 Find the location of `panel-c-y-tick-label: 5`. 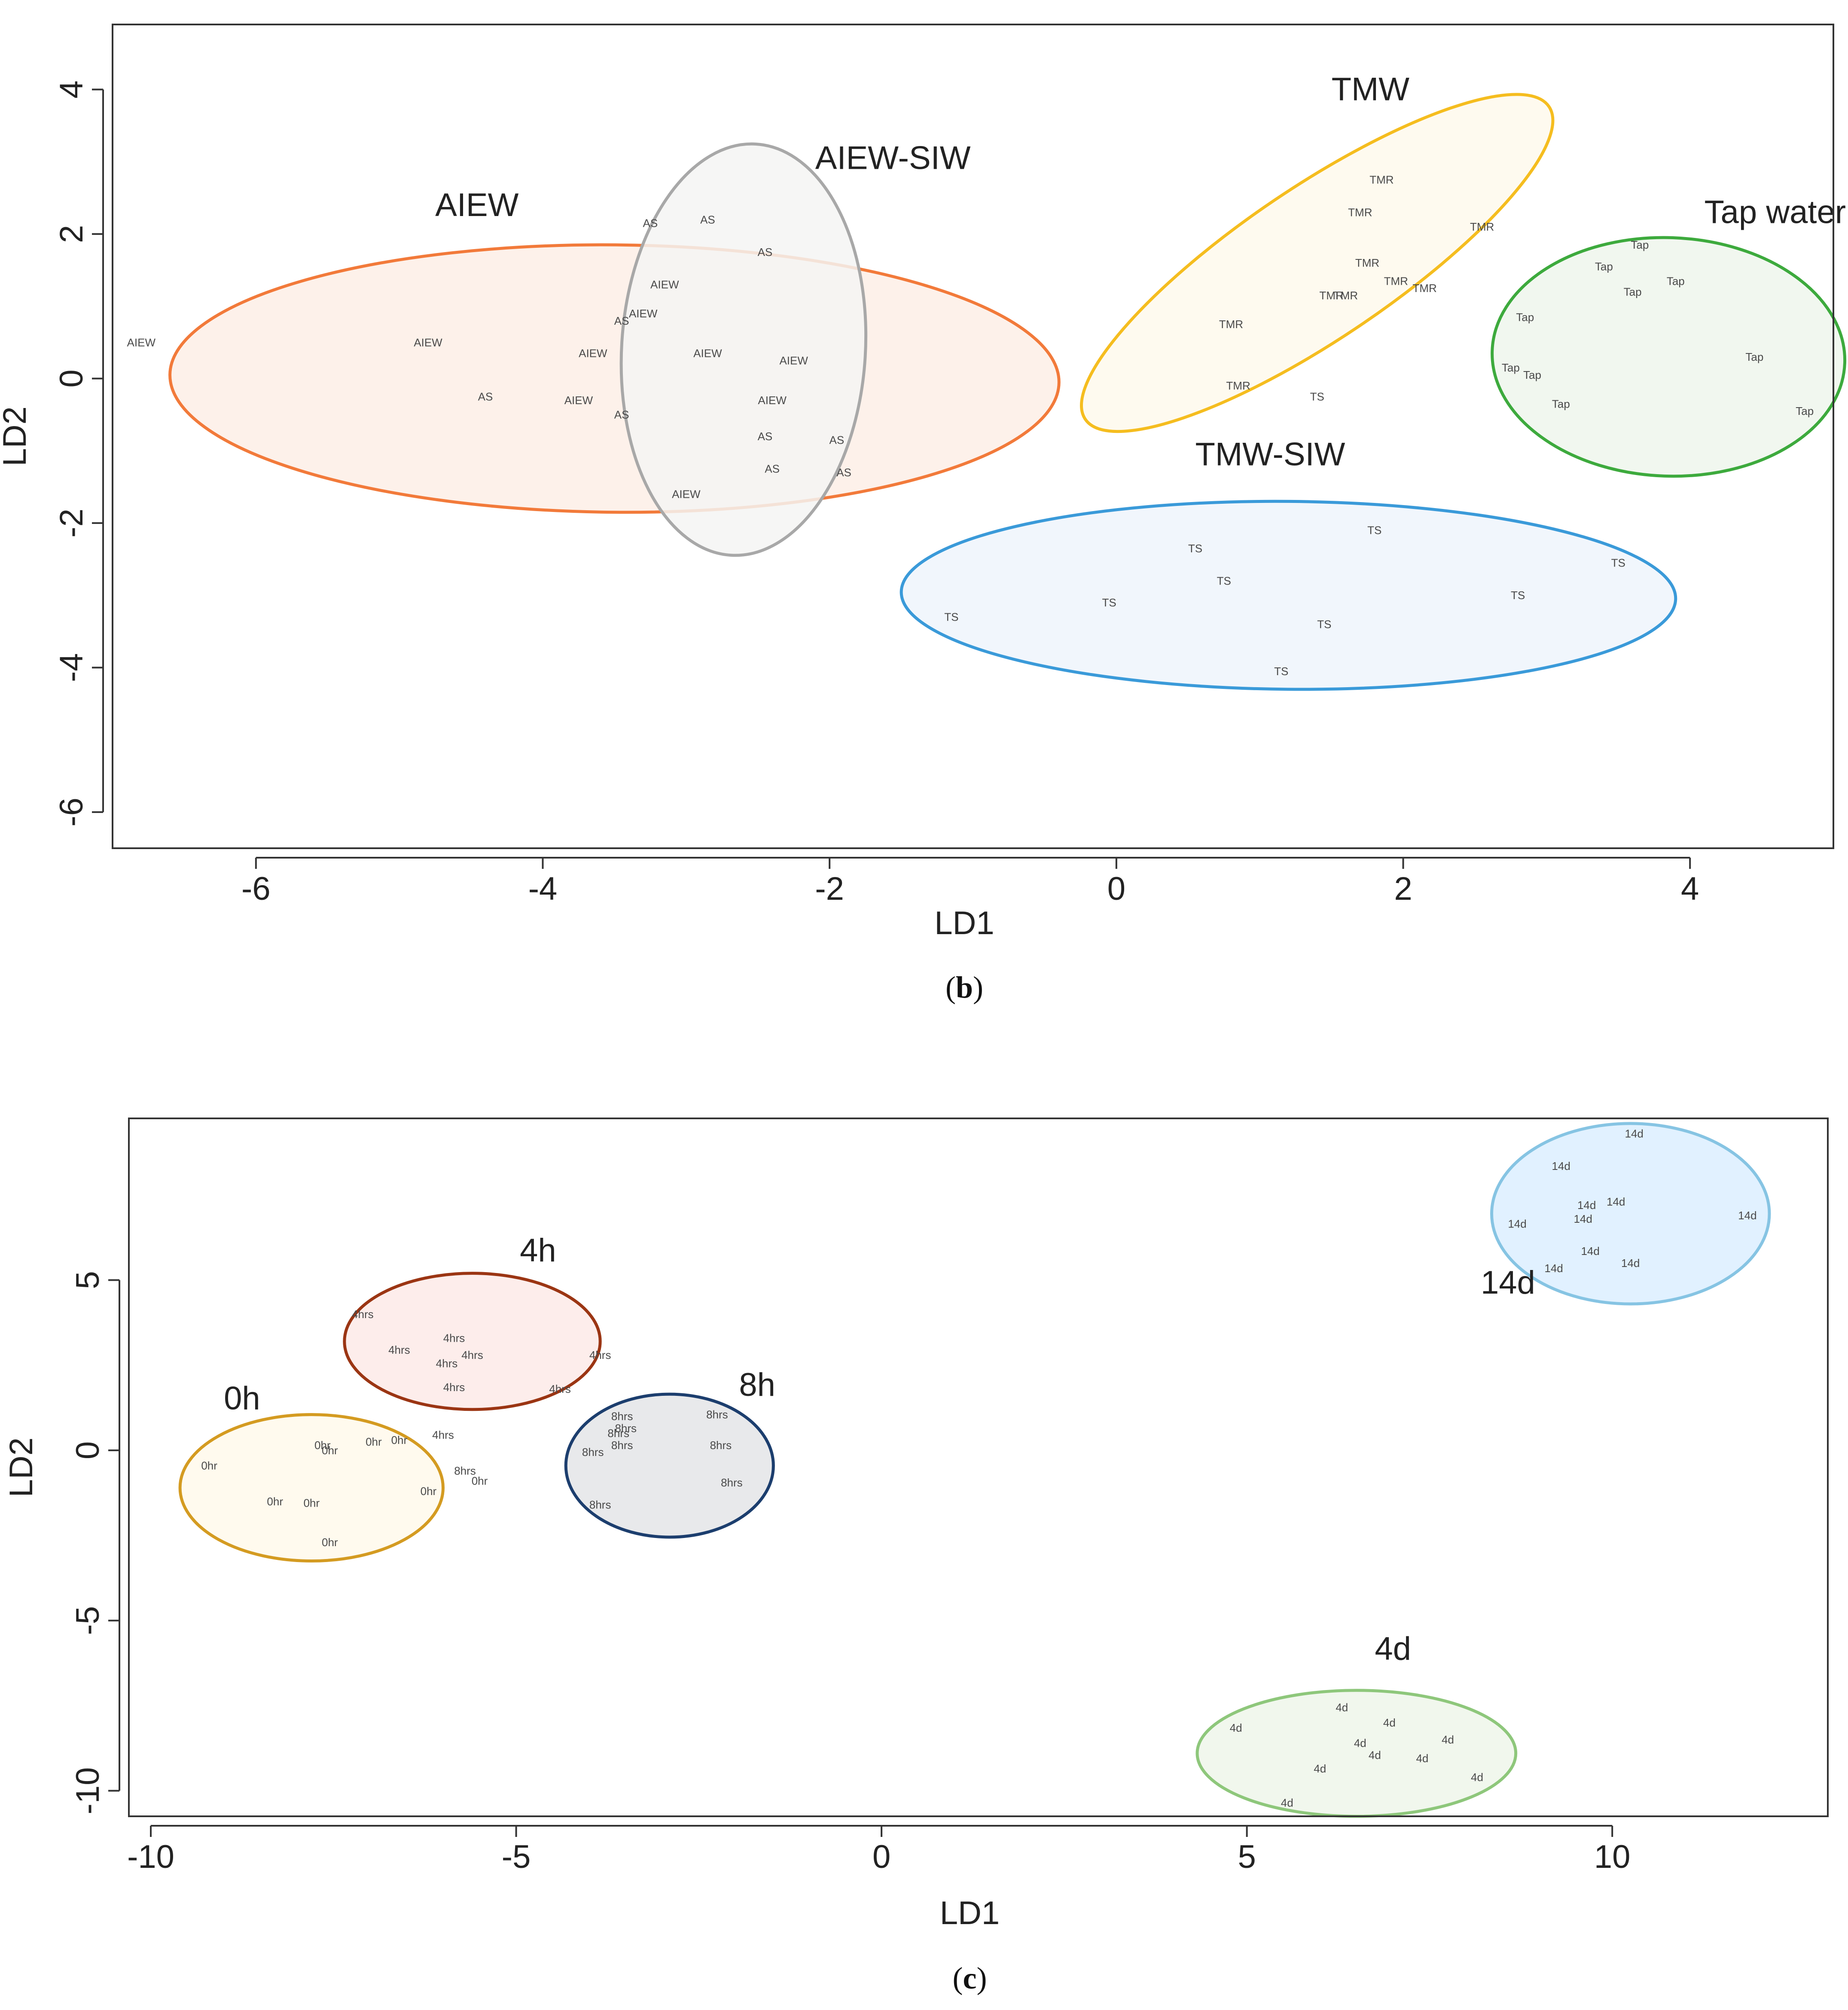

panel-c-y-tick-label: 5 is located at coordinates (88, 1280).